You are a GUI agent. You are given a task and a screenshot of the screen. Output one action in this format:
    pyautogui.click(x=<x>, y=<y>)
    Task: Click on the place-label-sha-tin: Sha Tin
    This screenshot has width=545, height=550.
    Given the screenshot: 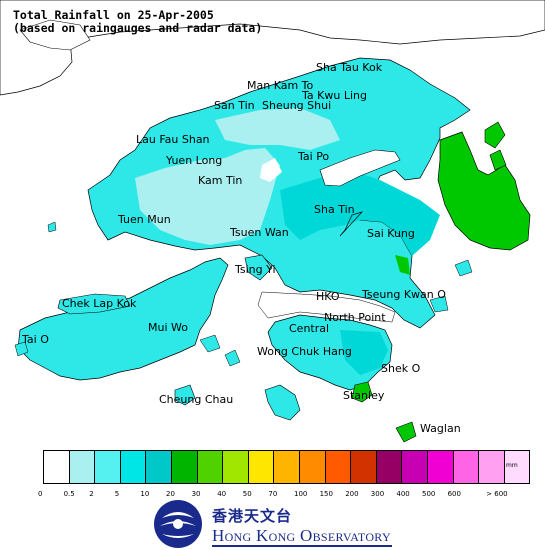 What is the action you would take?
    pyautogui.click(x=334, y=209)
    